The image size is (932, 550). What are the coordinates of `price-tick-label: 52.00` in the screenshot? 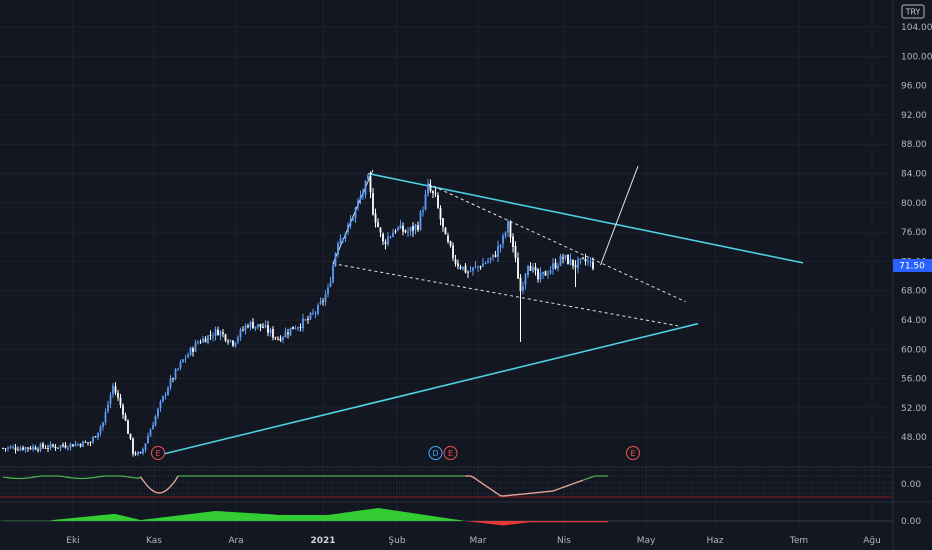 It's located at (914, 409).